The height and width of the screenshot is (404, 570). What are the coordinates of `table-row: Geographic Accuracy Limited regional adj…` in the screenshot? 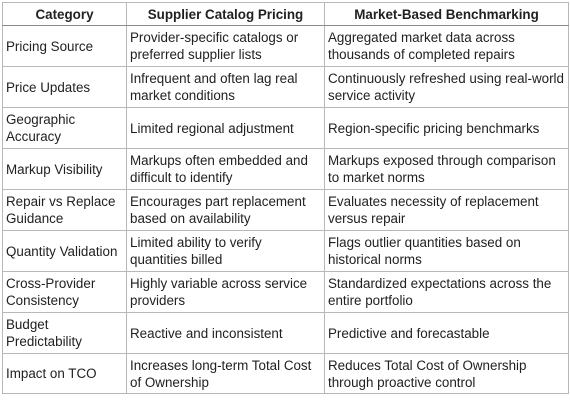 It's located at (285, 128).